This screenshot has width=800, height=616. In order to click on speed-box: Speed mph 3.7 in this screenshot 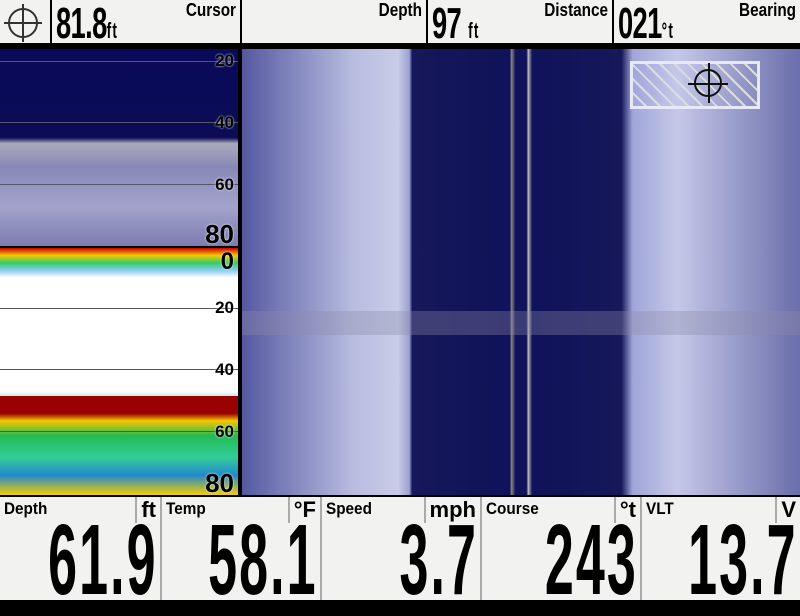, I will do `click(400, 553)`.